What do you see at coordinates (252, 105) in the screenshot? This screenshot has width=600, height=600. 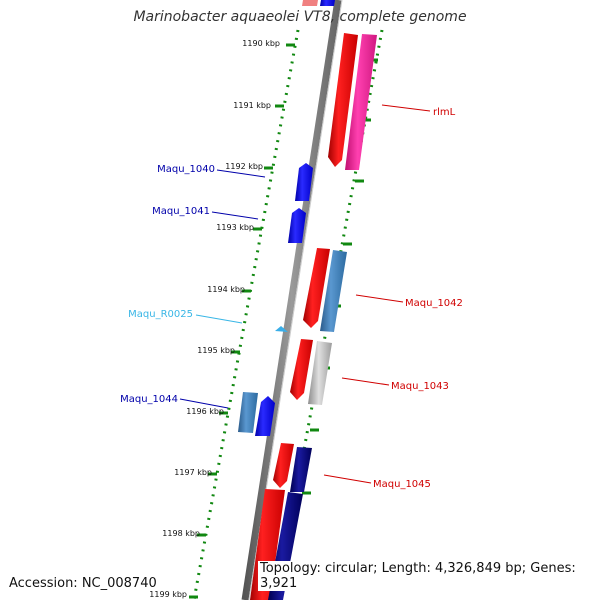 I see `tick-label: 1191 kbp` at bounding box center [252, 105].